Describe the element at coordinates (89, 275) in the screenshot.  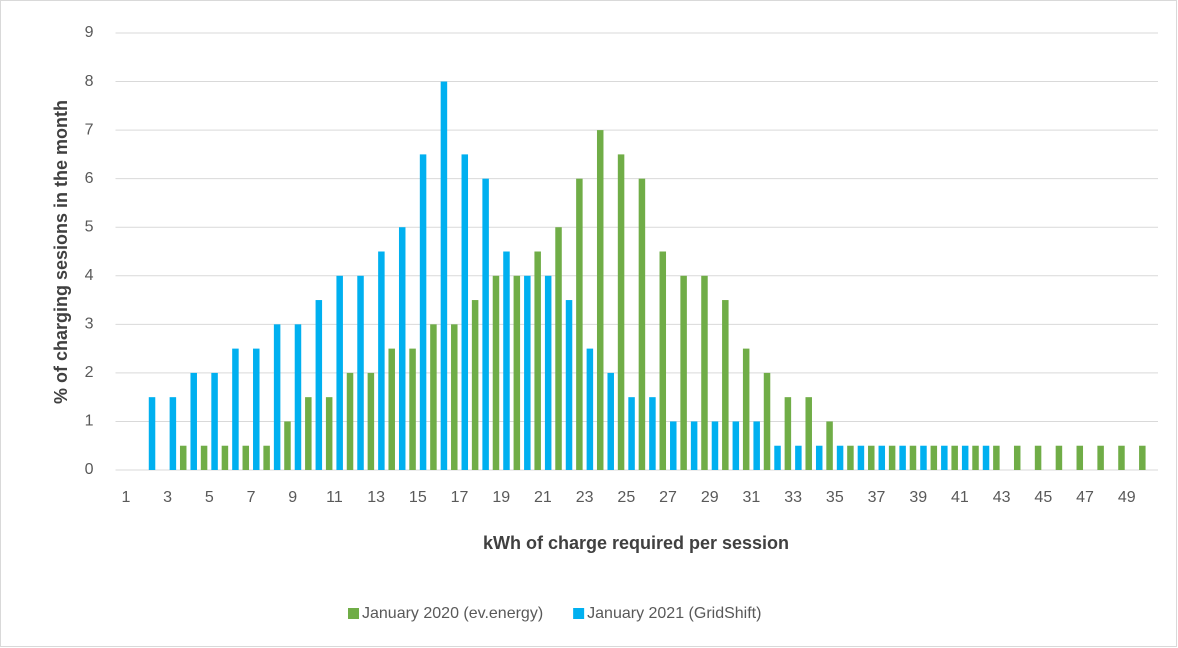
I see `y-tick-label: 4` at that location.